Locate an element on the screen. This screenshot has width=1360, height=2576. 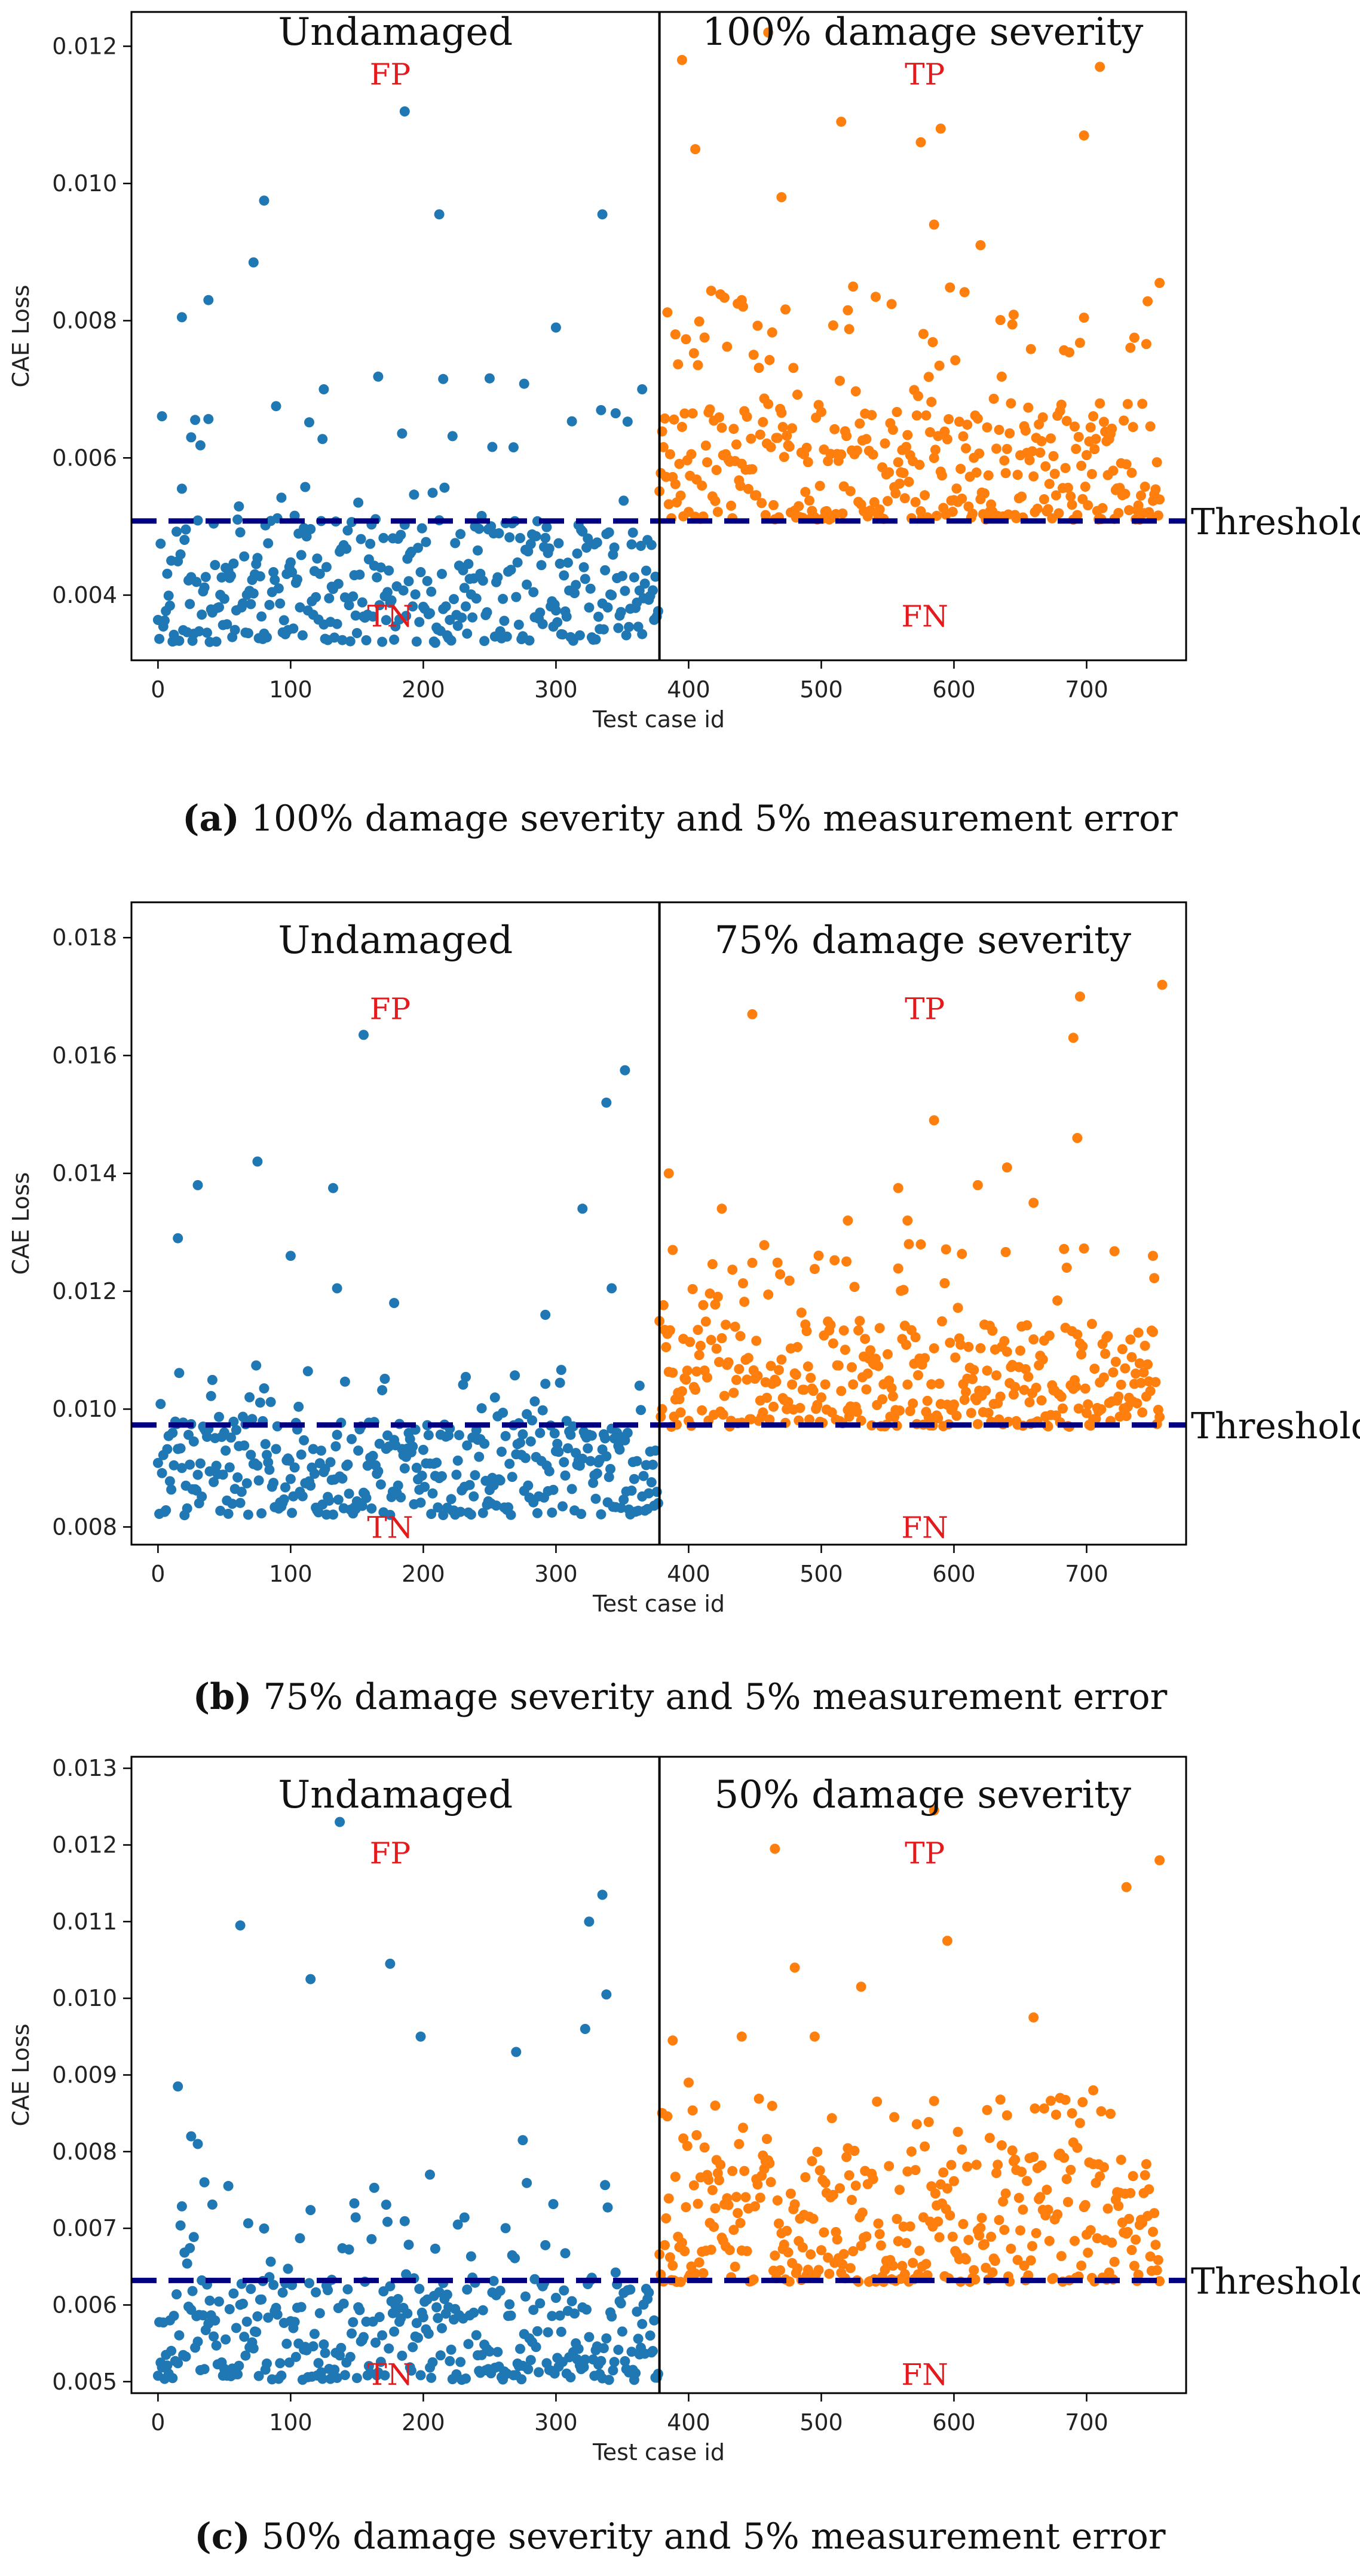
quadrant-label-fn: FN is located at coordinates (924, 2374).